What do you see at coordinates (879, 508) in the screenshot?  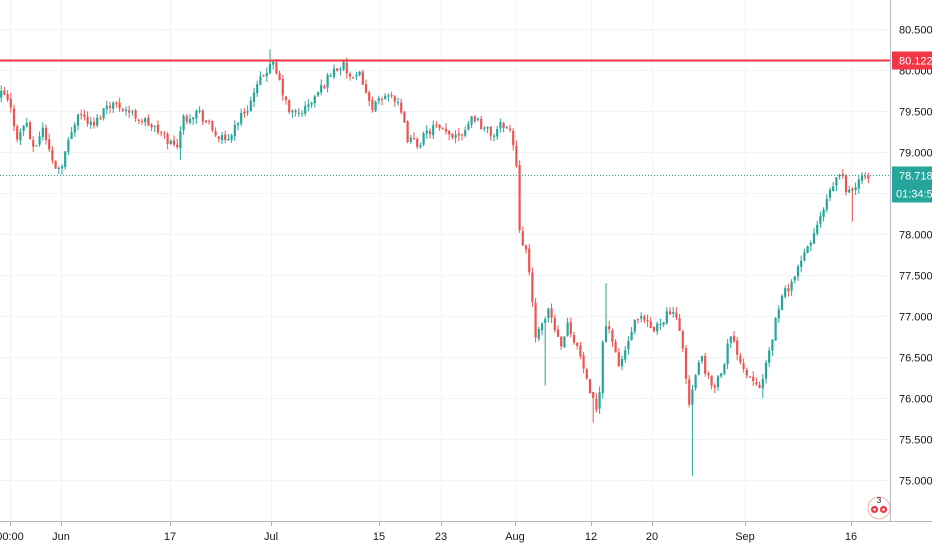 I see `tradingview-logo-icon: 3` at bounding box center [879, 508].